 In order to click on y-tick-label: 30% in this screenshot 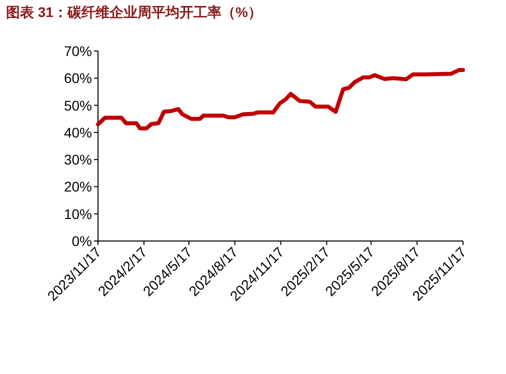, I will do `click(78, 160)`.